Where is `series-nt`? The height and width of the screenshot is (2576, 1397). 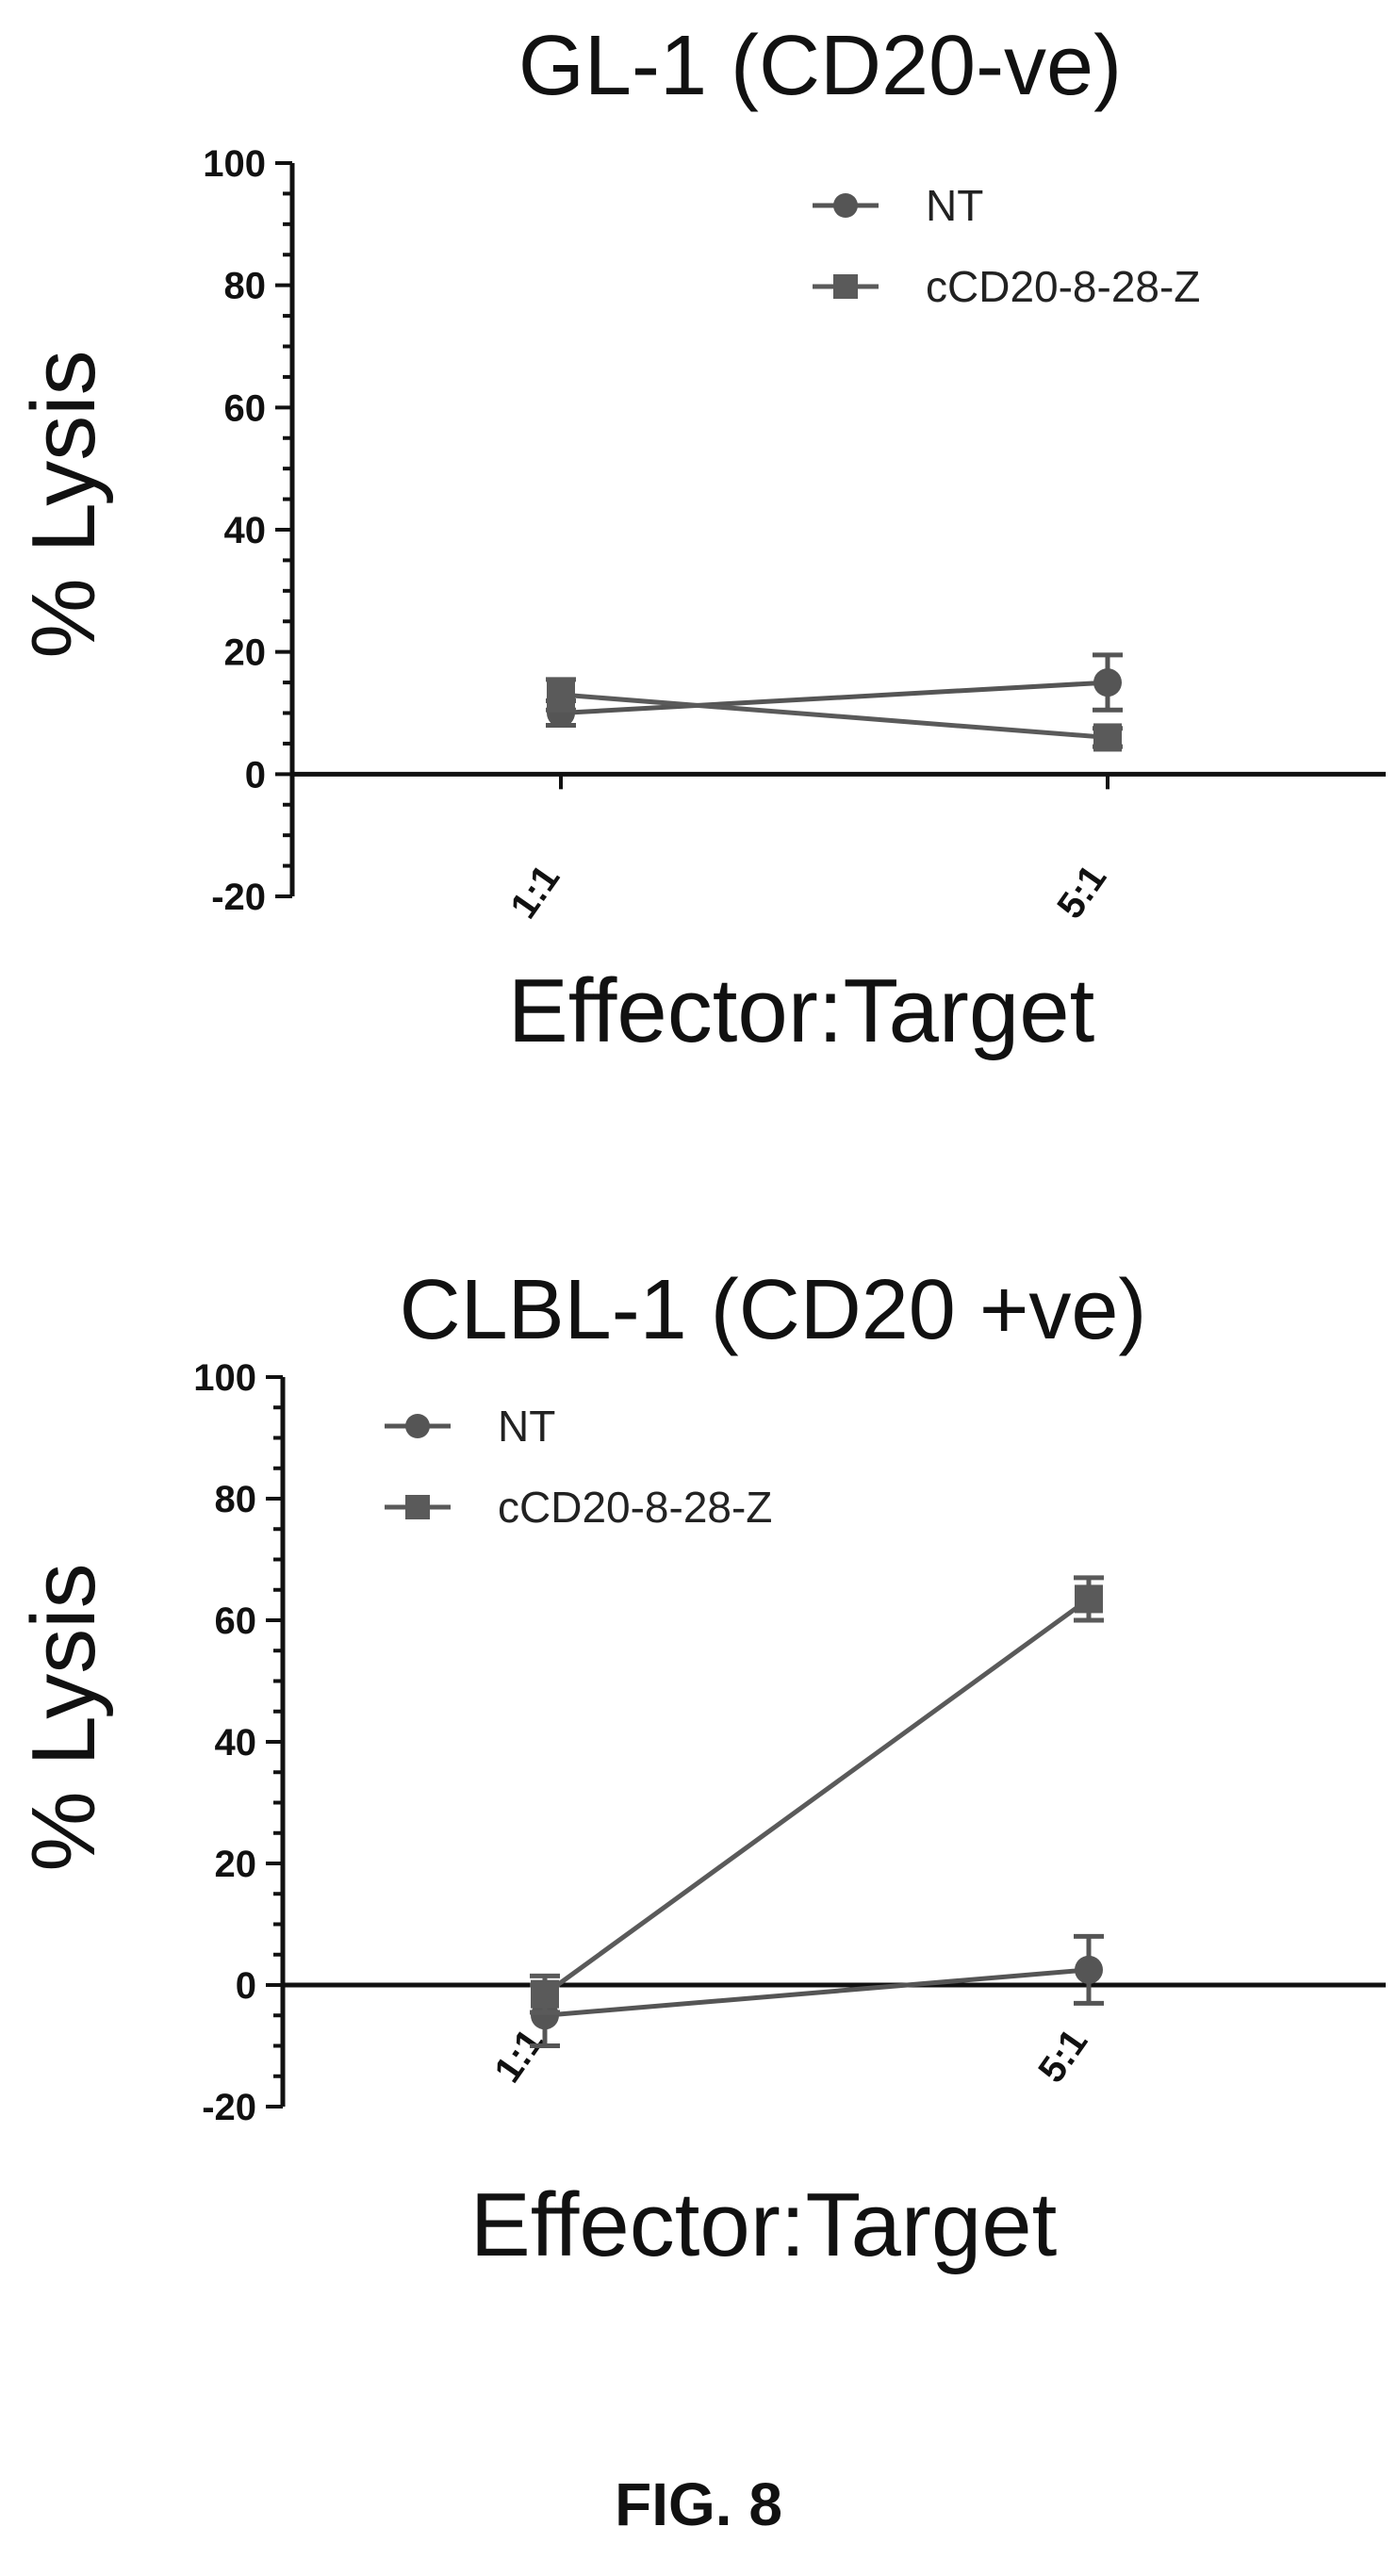
series-nt is located at coordinates (817, 1990).